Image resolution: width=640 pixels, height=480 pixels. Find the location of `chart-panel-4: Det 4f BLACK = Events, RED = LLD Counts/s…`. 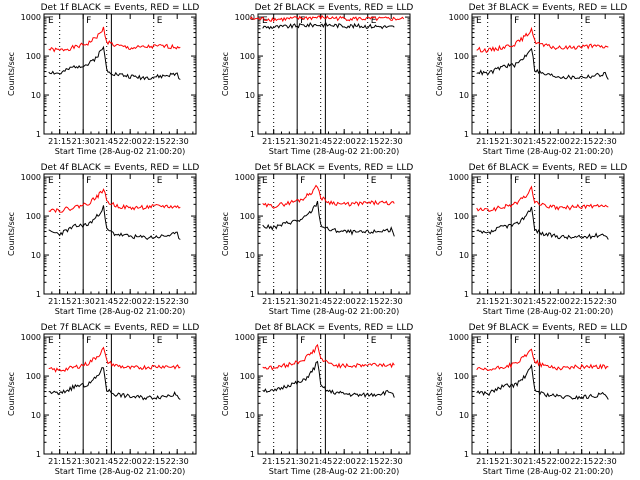

chart-panel-4: Det 4f BLACK = Events, RED = LLD Counts/s… is located at coordinates (103, 239).